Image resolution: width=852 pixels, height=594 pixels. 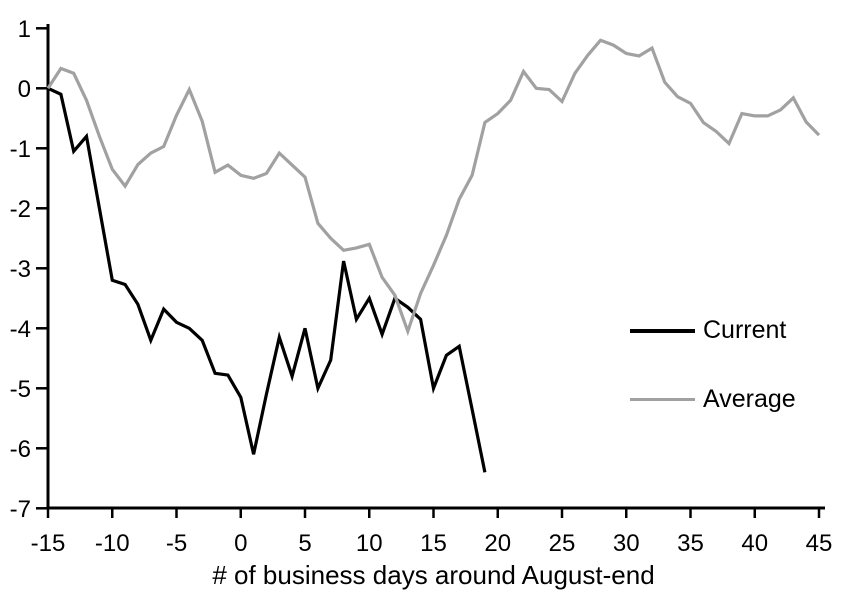 I want to click on y-tick-label: -2, so click(x=20, y=209).